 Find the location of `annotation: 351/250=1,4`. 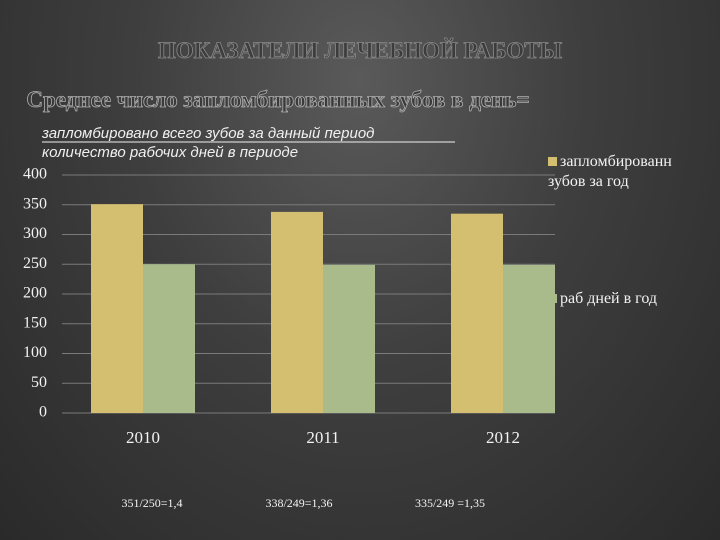

annotation: 351/250=1,4 is located at coordinates (151, 503).